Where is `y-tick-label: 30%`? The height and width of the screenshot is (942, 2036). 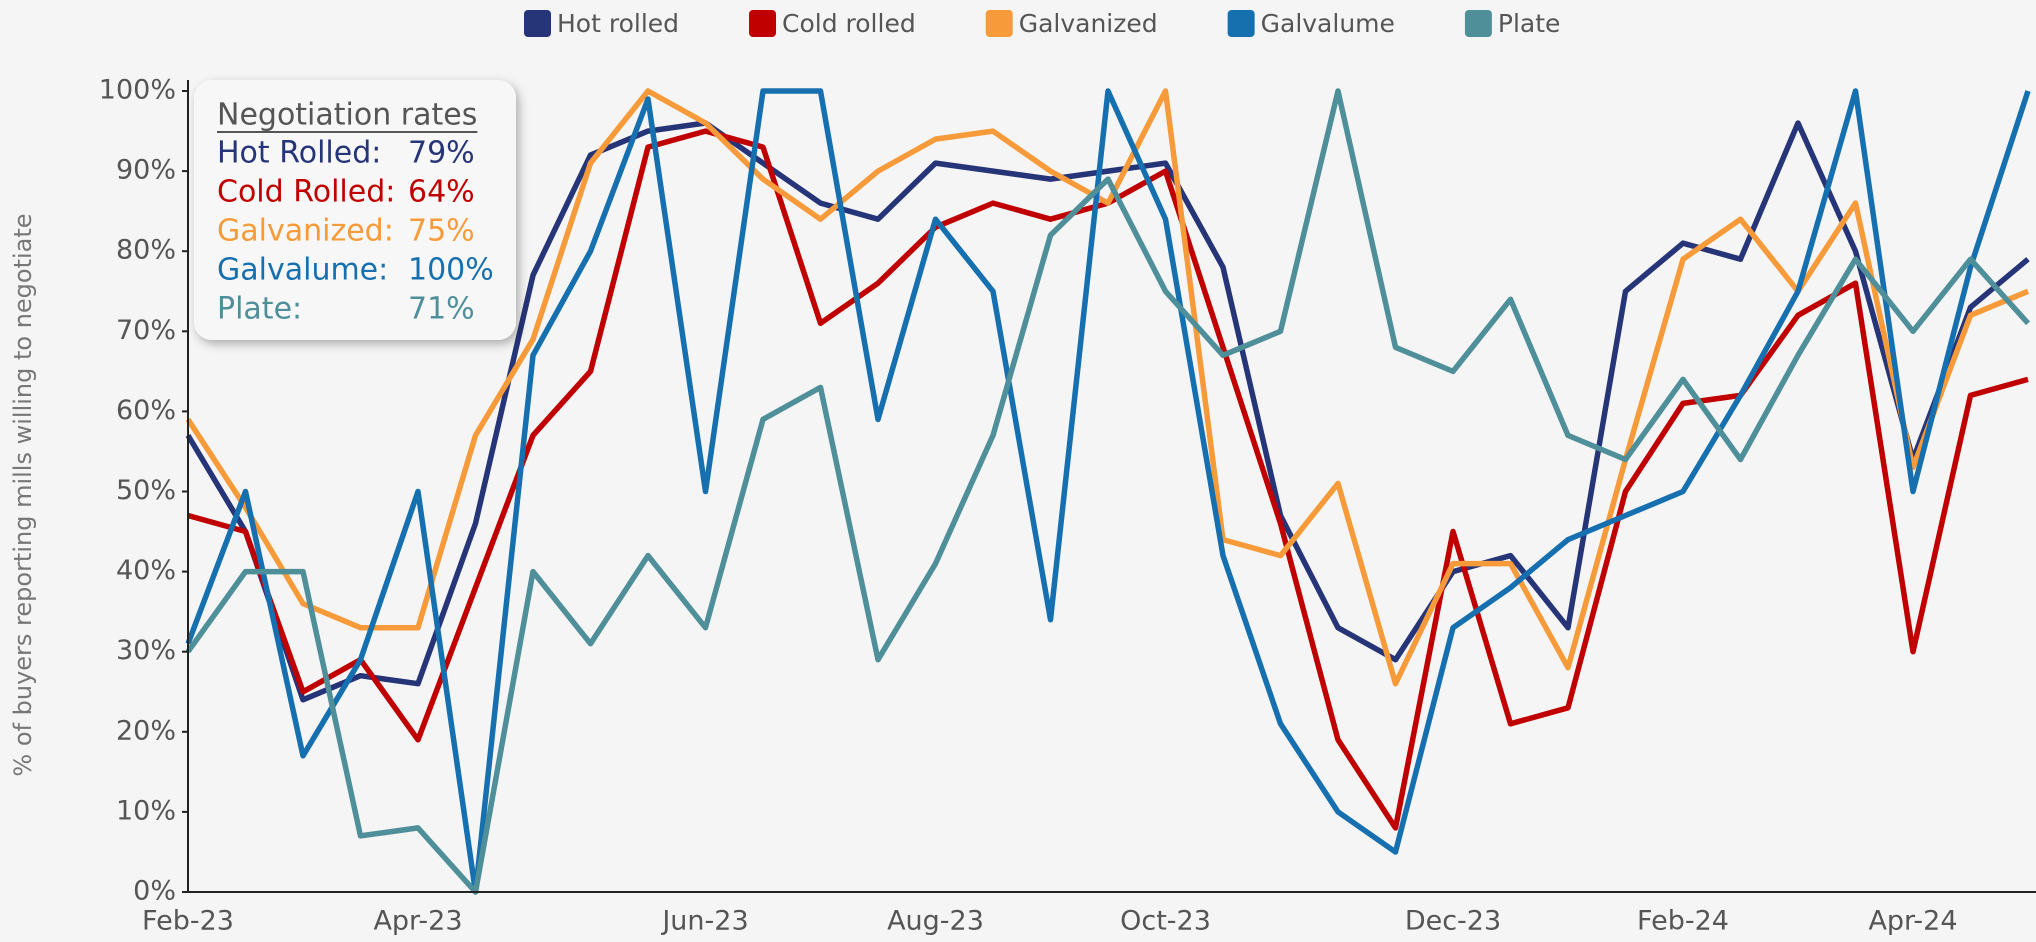 y-tick-label: 30% is located at coordinates (146, 650).